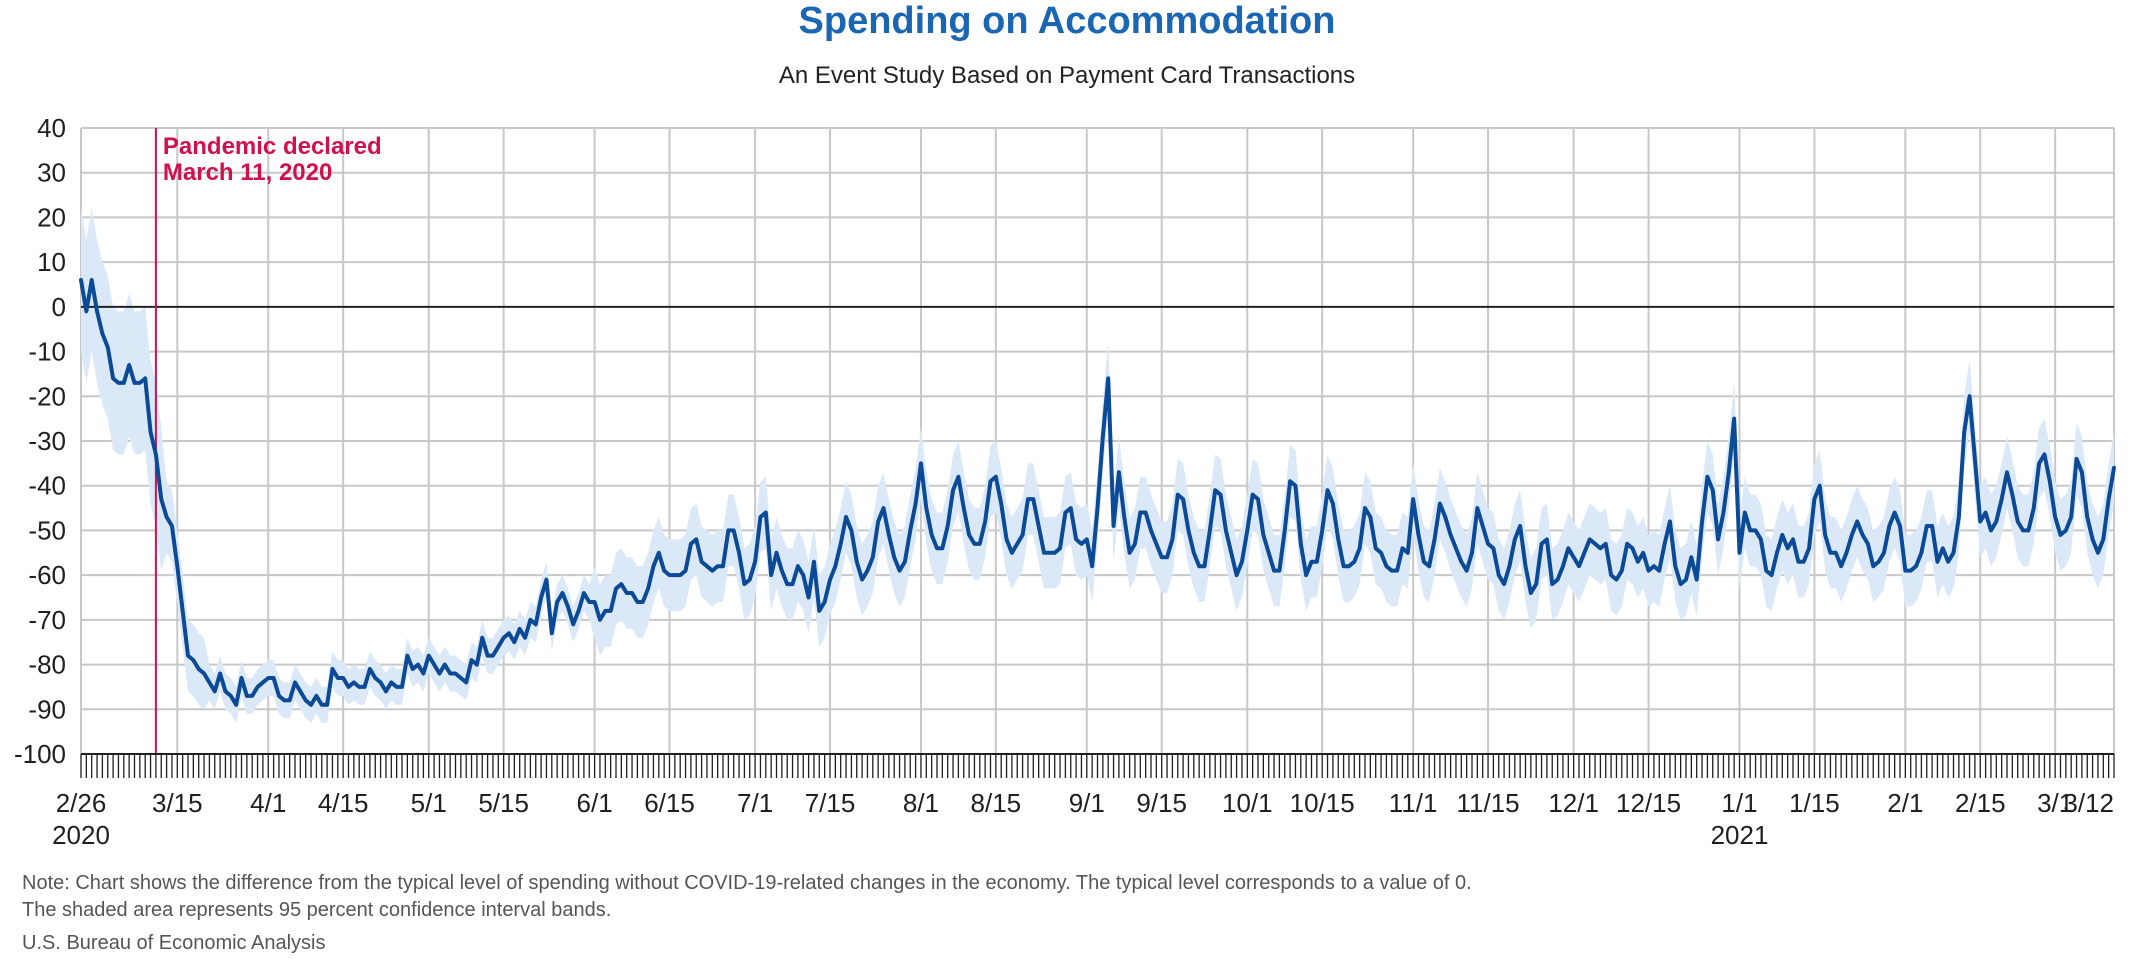  I want to click on x-tick-label: 8/1, so click(921, 803).